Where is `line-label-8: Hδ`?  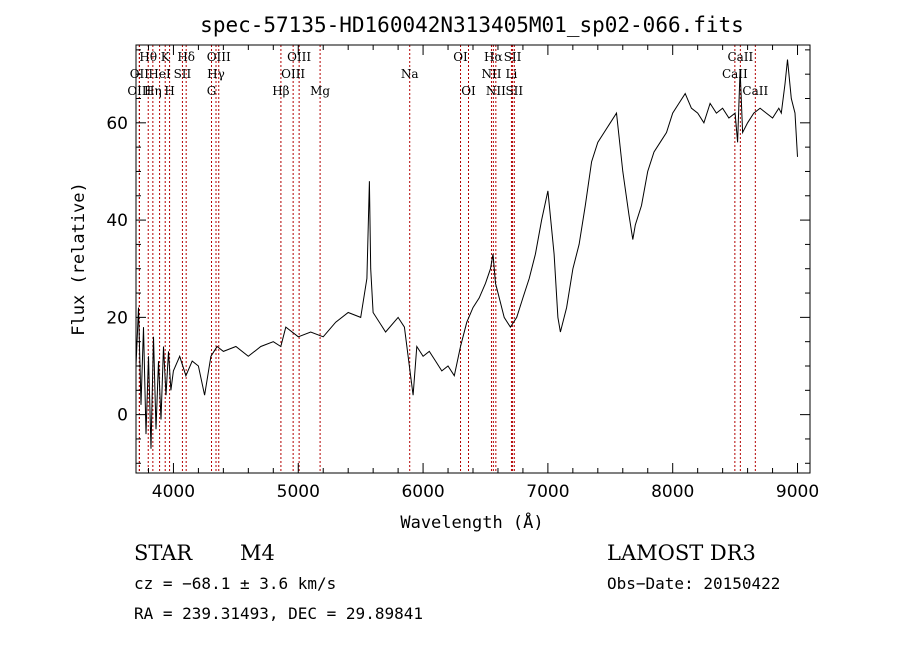 line-label-8: Hδ is located at coordinates (186, 57).